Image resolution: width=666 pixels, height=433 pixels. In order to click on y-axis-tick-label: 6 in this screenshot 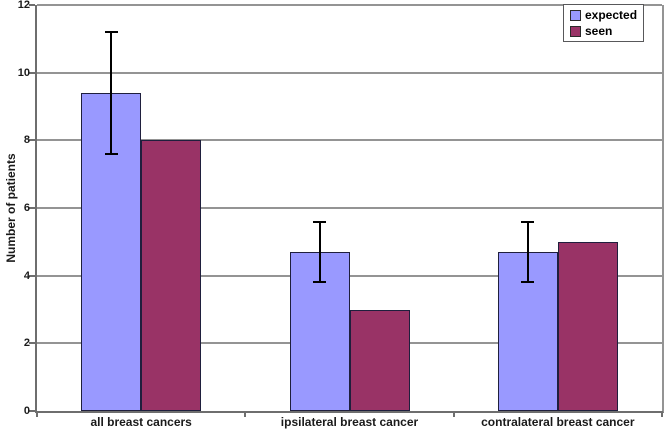, I will do `click(26, 208)`.